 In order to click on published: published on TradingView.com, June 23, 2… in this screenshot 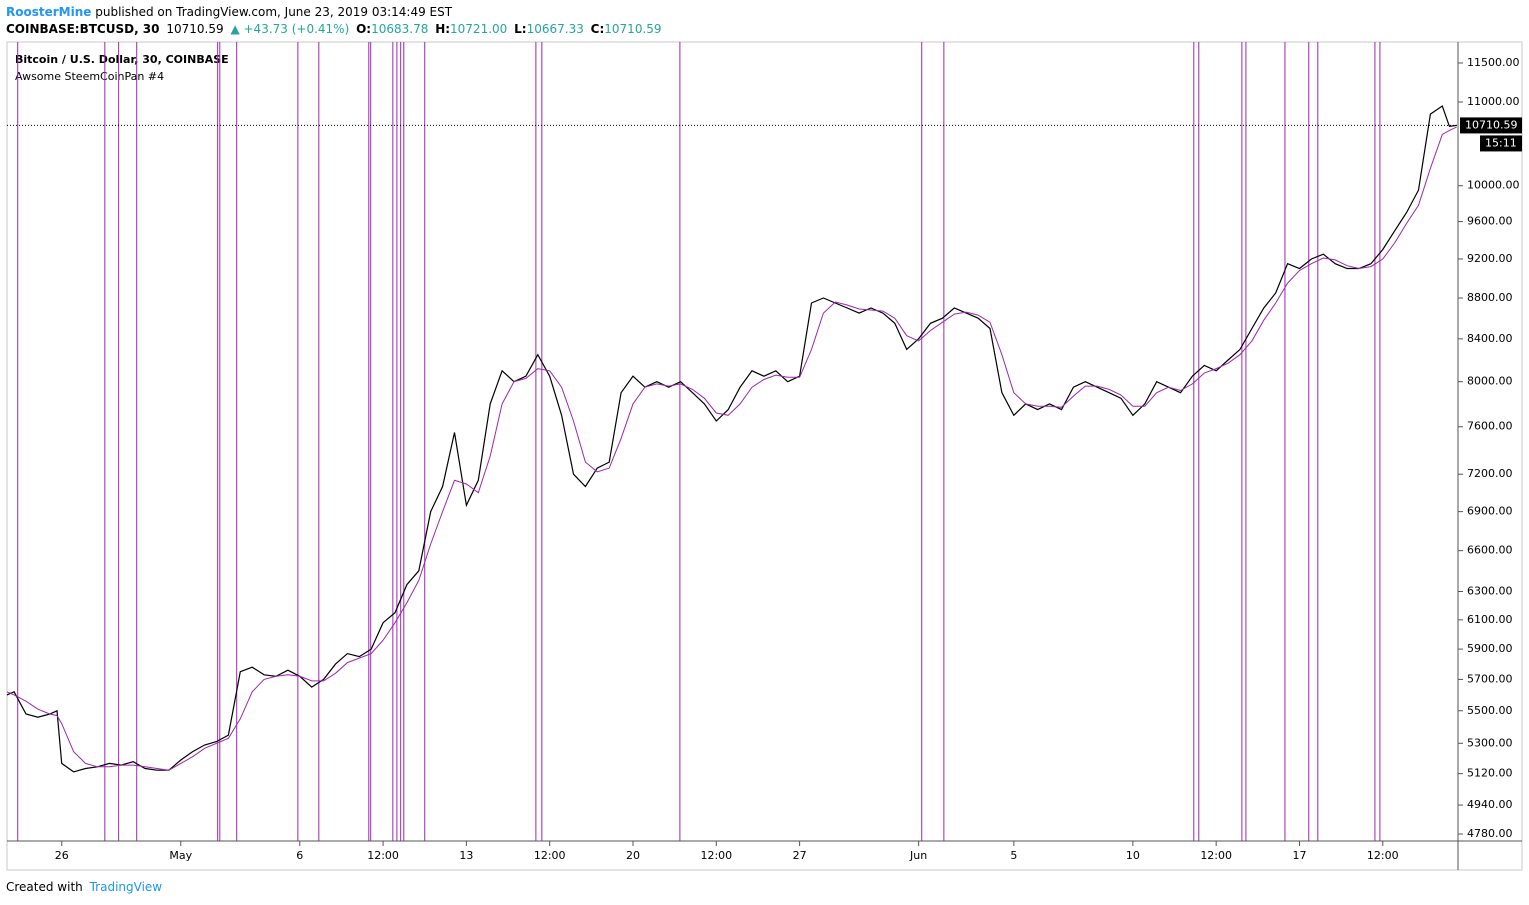, I will do `click(274, 12)`.